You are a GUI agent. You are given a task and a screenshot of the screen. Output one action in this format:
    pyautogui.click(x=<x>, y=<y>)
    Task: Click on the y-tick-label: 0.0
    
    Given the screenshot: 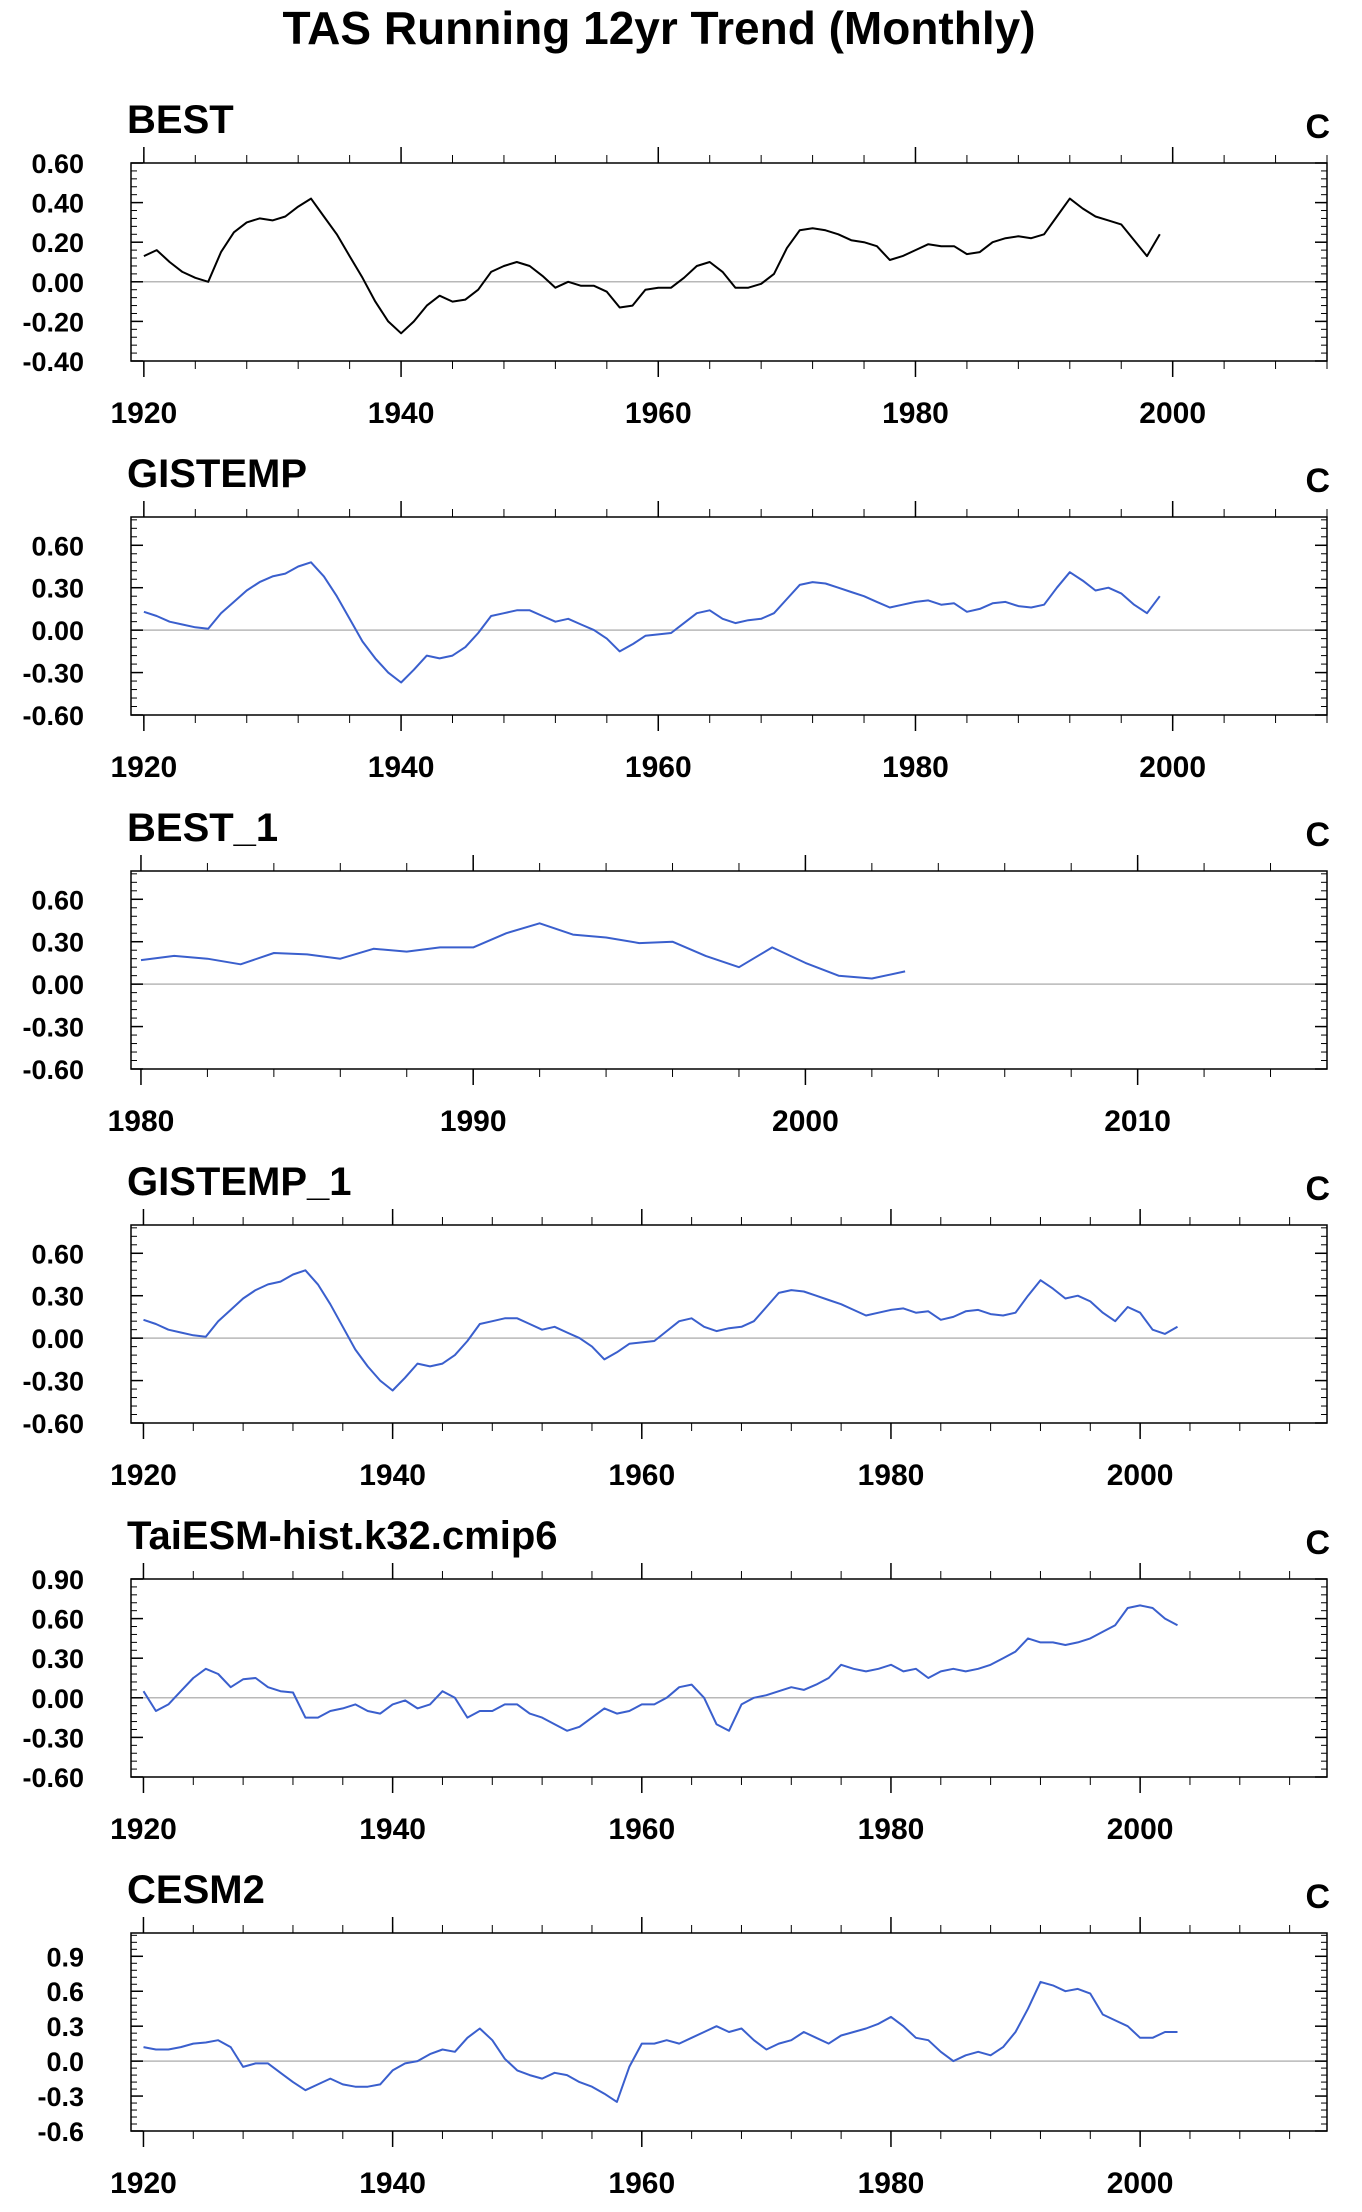 What is the action you would take?
    pyautogui.click(x=65, y=2062)
    